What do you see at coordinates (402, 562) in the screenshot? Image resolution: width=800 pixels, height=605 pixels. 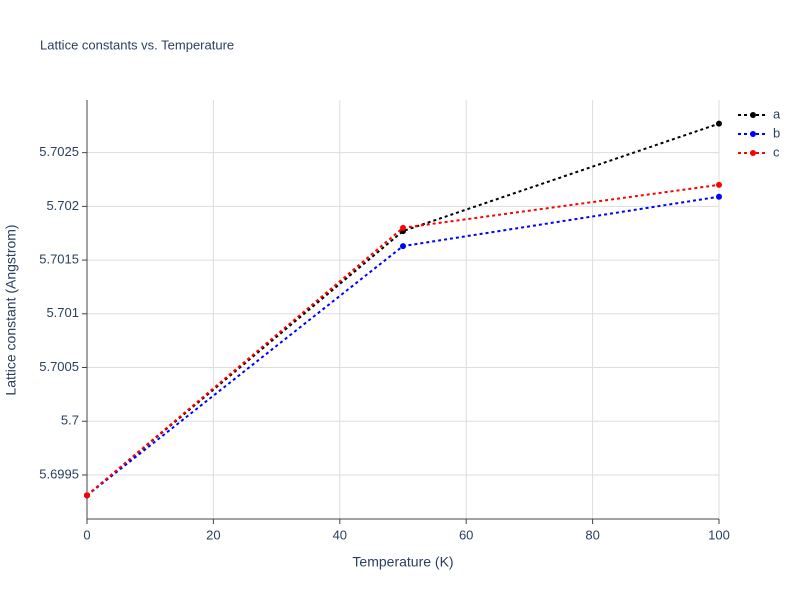 I see `x-axis-title: Temperature (K)` at bounding box center [402, 562].